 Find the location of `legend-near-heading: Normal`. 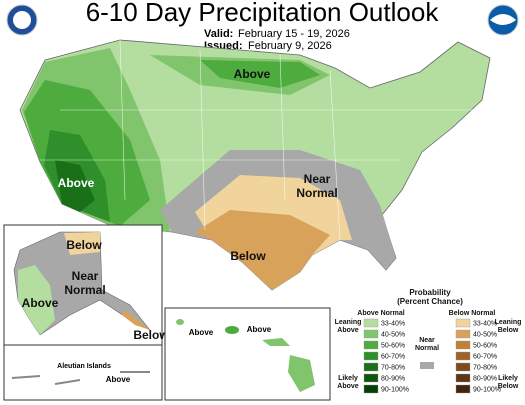

legend-near-heading: Normal is located at coordinates (427, 348).